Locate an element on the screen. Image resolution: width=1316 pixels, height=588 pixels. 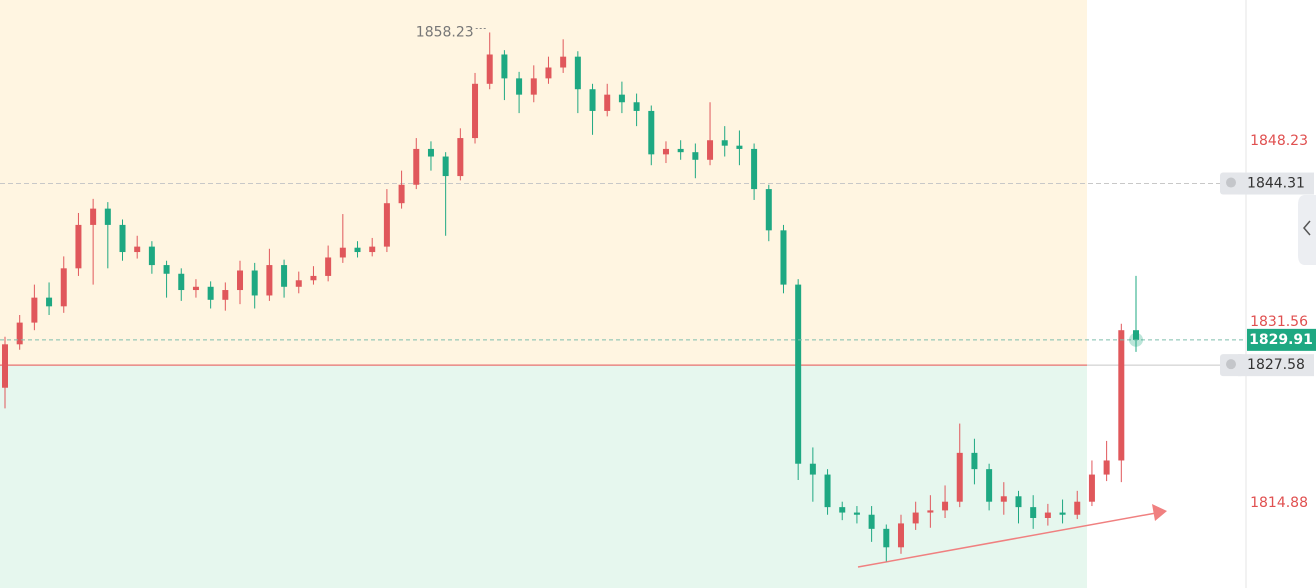
y-tick-label: 1848.23 is located at coordinates (1279, 141).